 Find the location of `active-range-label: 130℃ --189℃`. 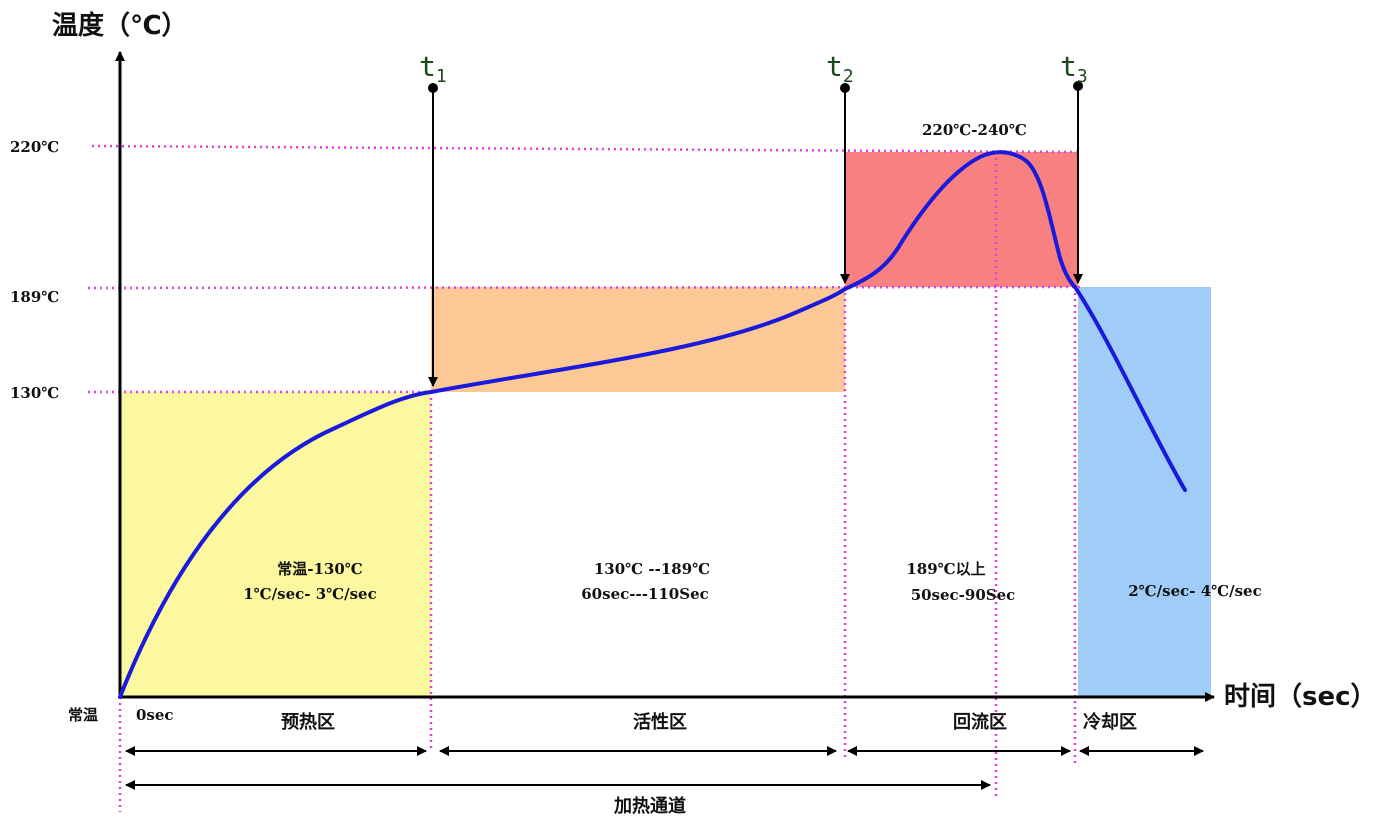

active-range-label: 130℃ --189℃ is located at coordinates (652, 569).